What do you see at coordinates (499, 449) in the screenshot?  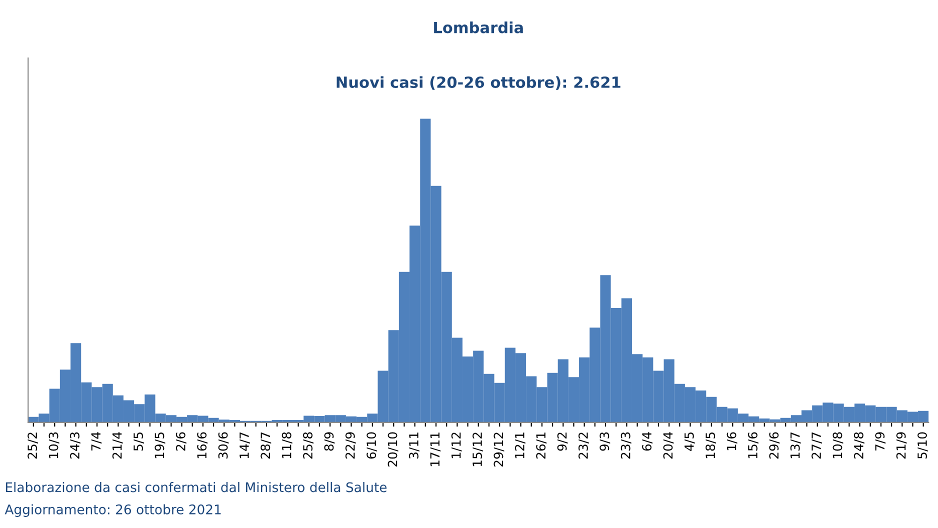 I see `x-tick-label: 29/12` at bounding box center [499, 449].